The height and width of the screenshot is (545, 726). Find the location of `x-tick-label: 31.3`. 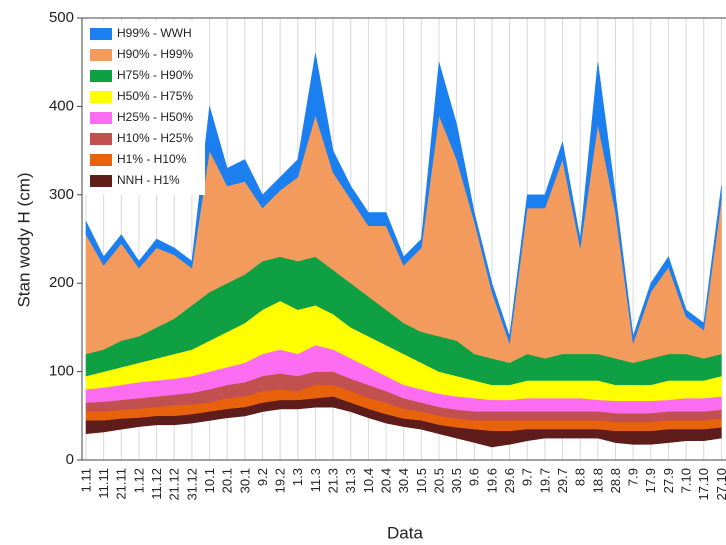

x-tick-label: 31.3 is located at coordinates (350, 480).